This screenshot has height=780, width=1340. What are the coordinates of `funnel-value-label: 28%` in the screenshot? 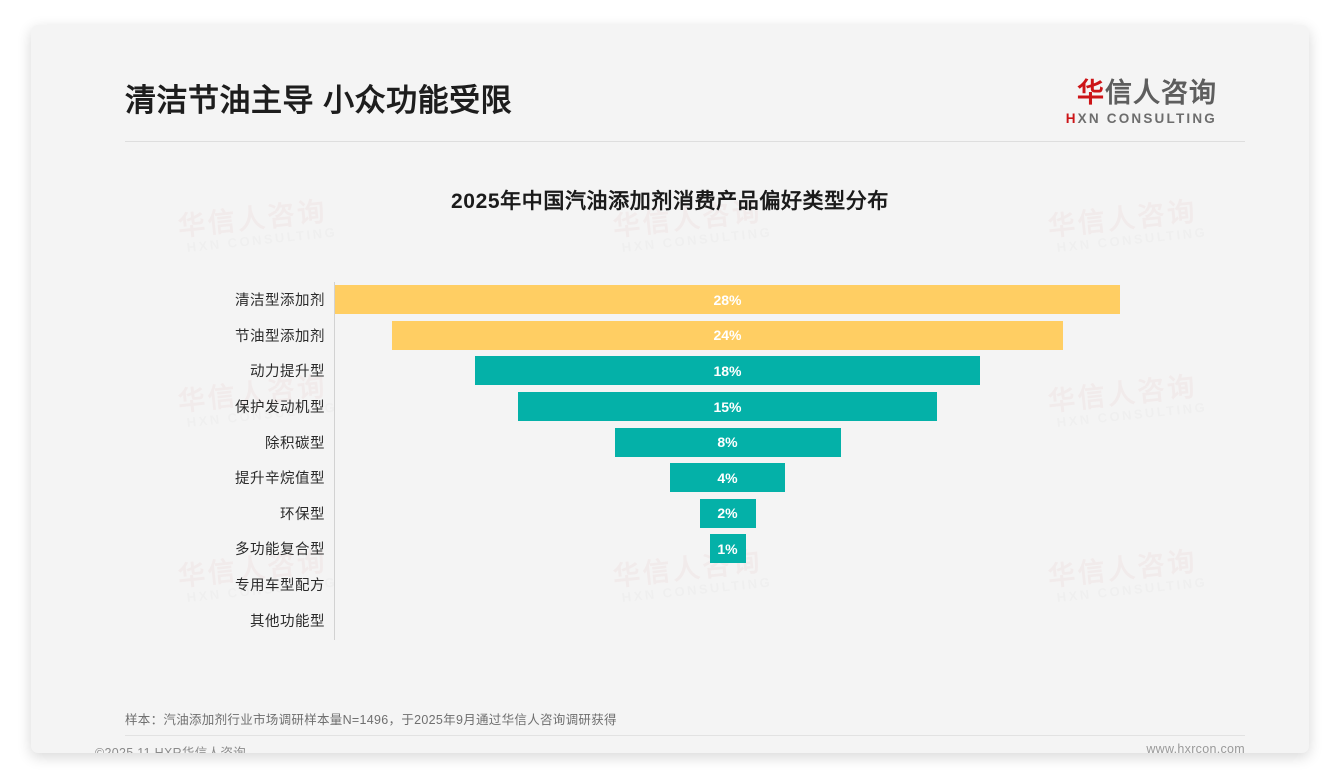 It's located at (727, 299).